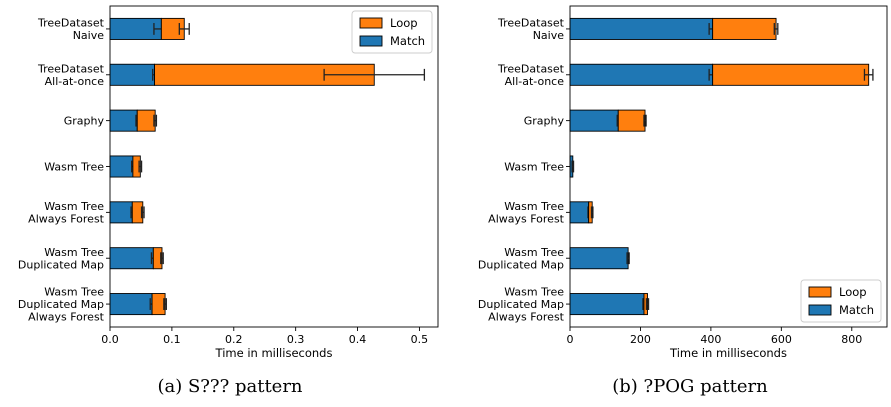 The height and width of the screenshot is (407, 891). I want to click on x-tick-label: 0, so click(570, 339).